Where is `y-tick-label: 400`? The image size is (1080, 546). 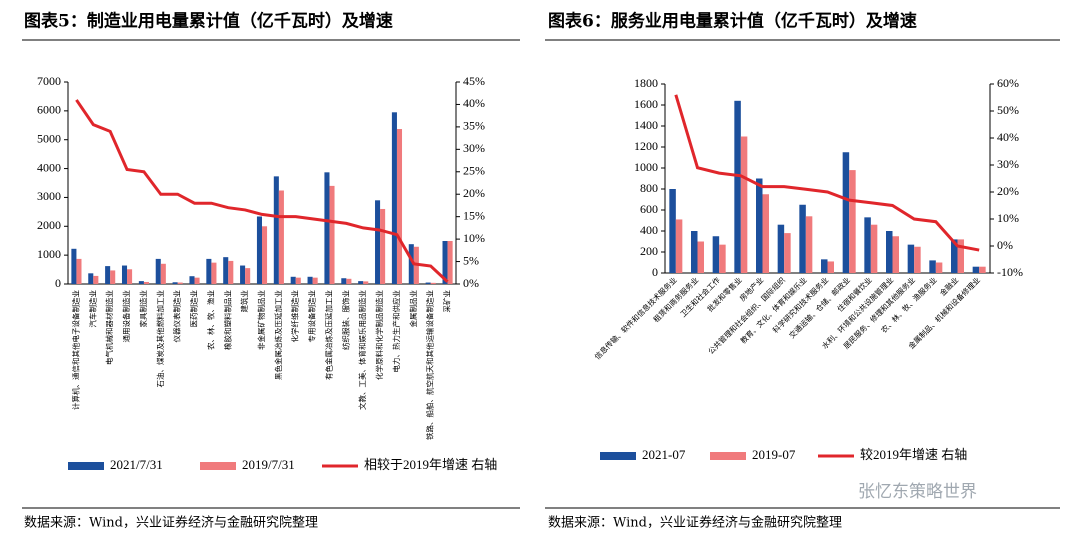
y-tick-label: 400 is located at coordinates (649, 230).